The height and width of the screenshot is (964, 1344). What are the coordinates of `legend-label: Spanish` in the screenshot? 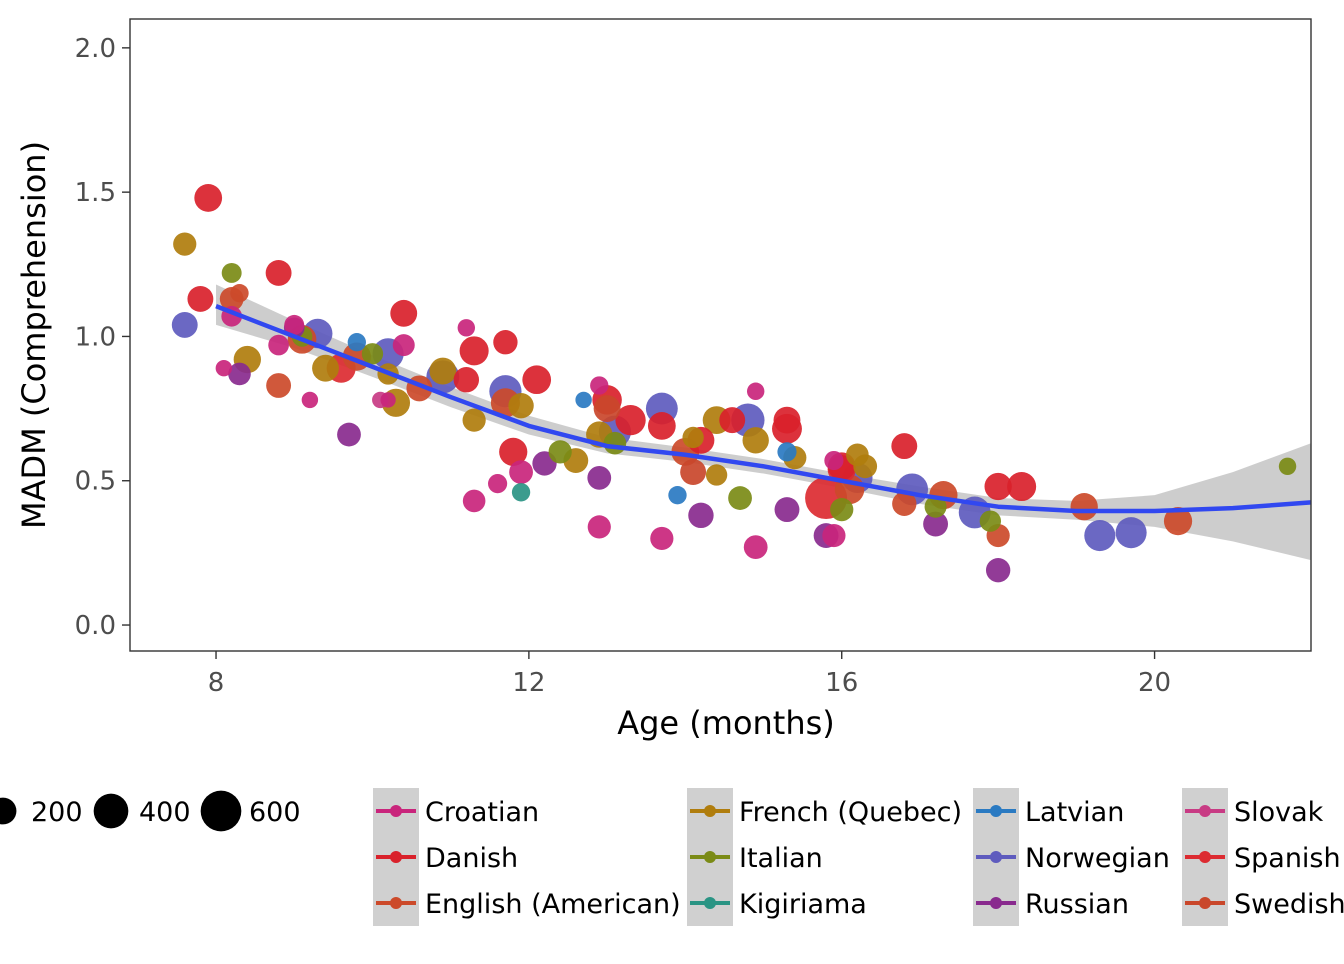 It's located at (1287, 858).